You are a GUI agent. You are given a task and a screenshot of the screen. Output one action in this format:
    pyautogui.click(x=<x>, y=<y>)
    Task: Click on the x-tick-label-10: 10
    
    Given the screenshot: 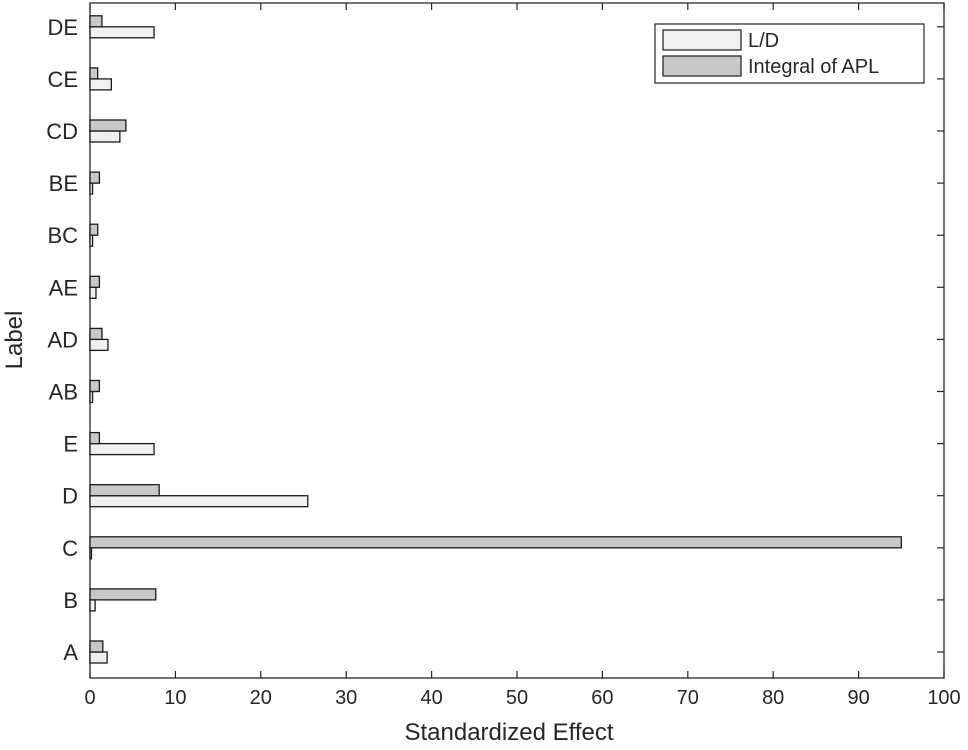 What is the action you would take?
    pyautogui.click(x=175, y=698)
    